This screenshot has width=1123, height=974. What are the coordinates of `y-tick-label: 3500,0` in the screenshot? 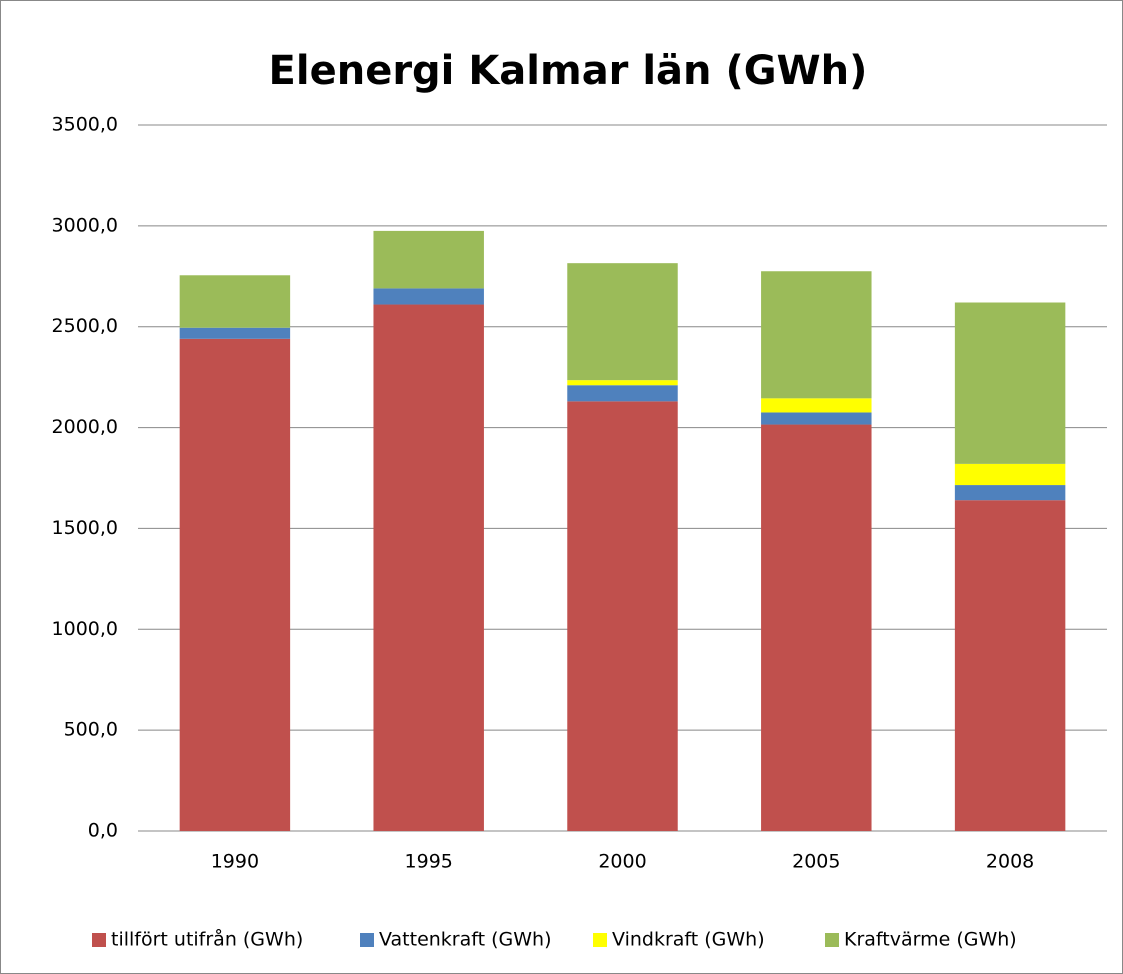 It's located at (85, 125).